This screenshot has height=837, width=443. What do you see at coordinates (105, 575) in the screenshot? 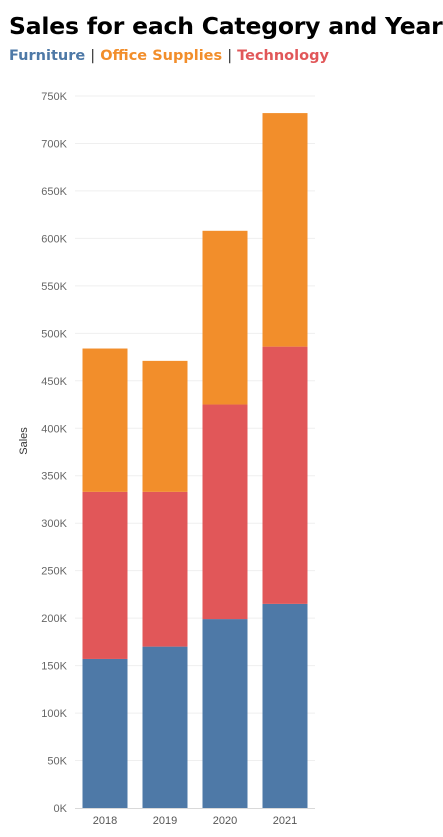
I see `bar-technology-2018` at bounding box center [105, 575].